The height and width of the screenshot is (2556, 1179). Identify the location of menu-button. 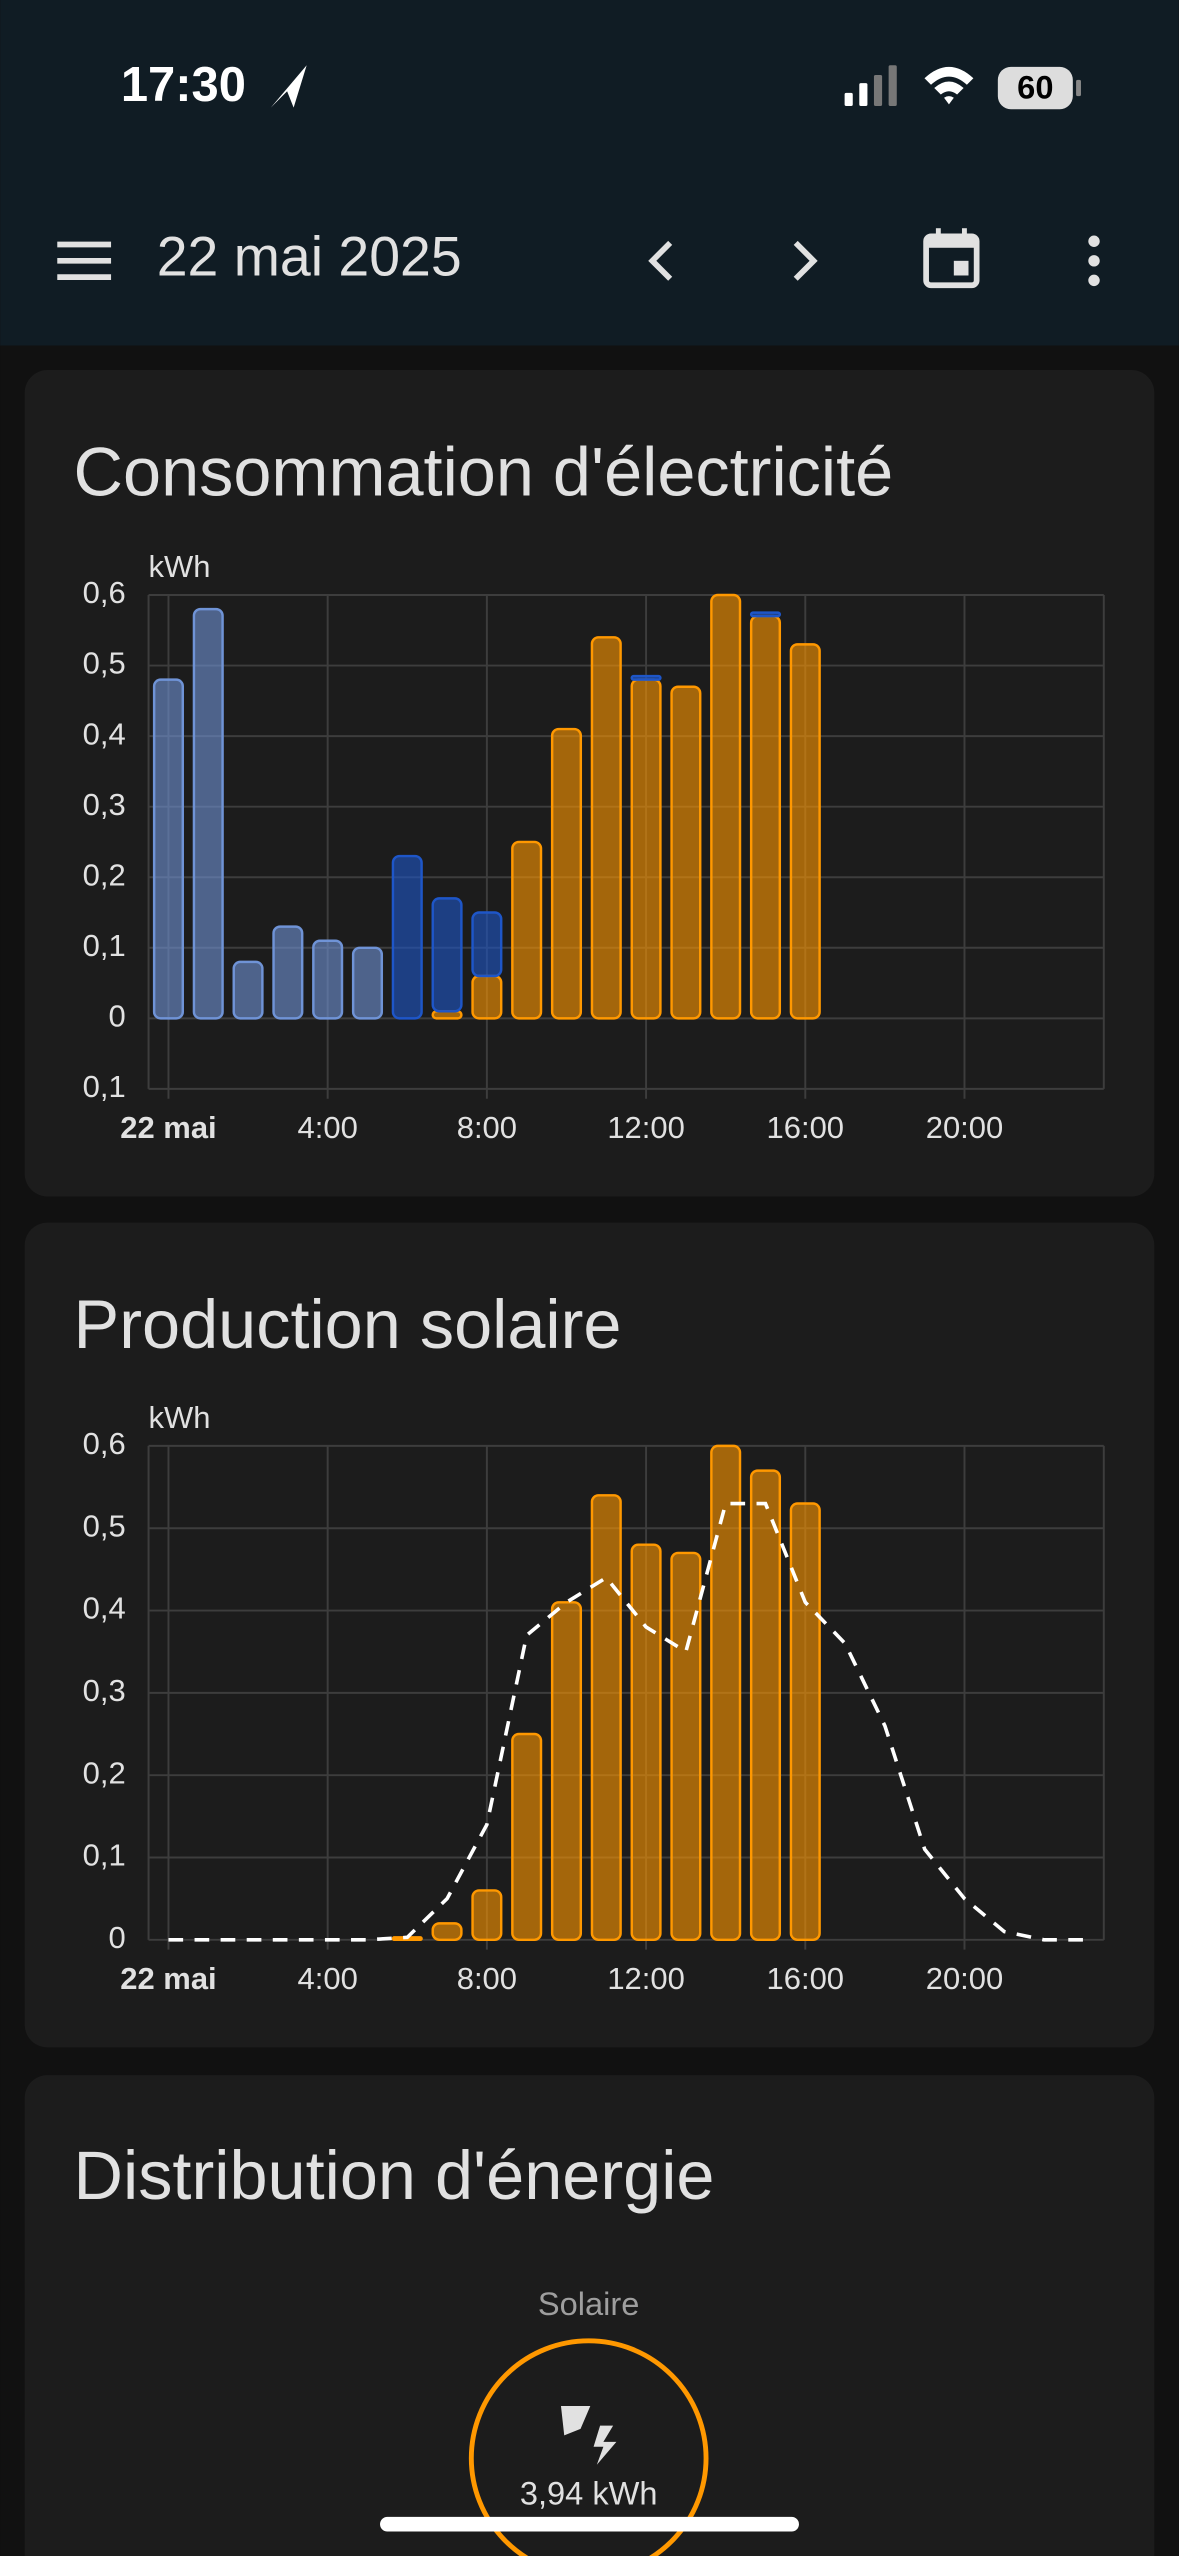
(84, 260).